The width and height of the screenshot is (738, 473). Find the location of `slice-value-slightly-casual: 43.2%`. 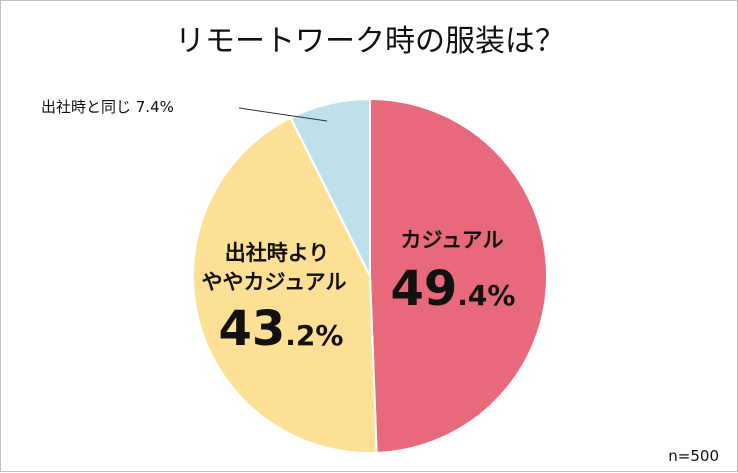

slice-value-slightly-casual: 43.2% is located at coordinates (281, 329).